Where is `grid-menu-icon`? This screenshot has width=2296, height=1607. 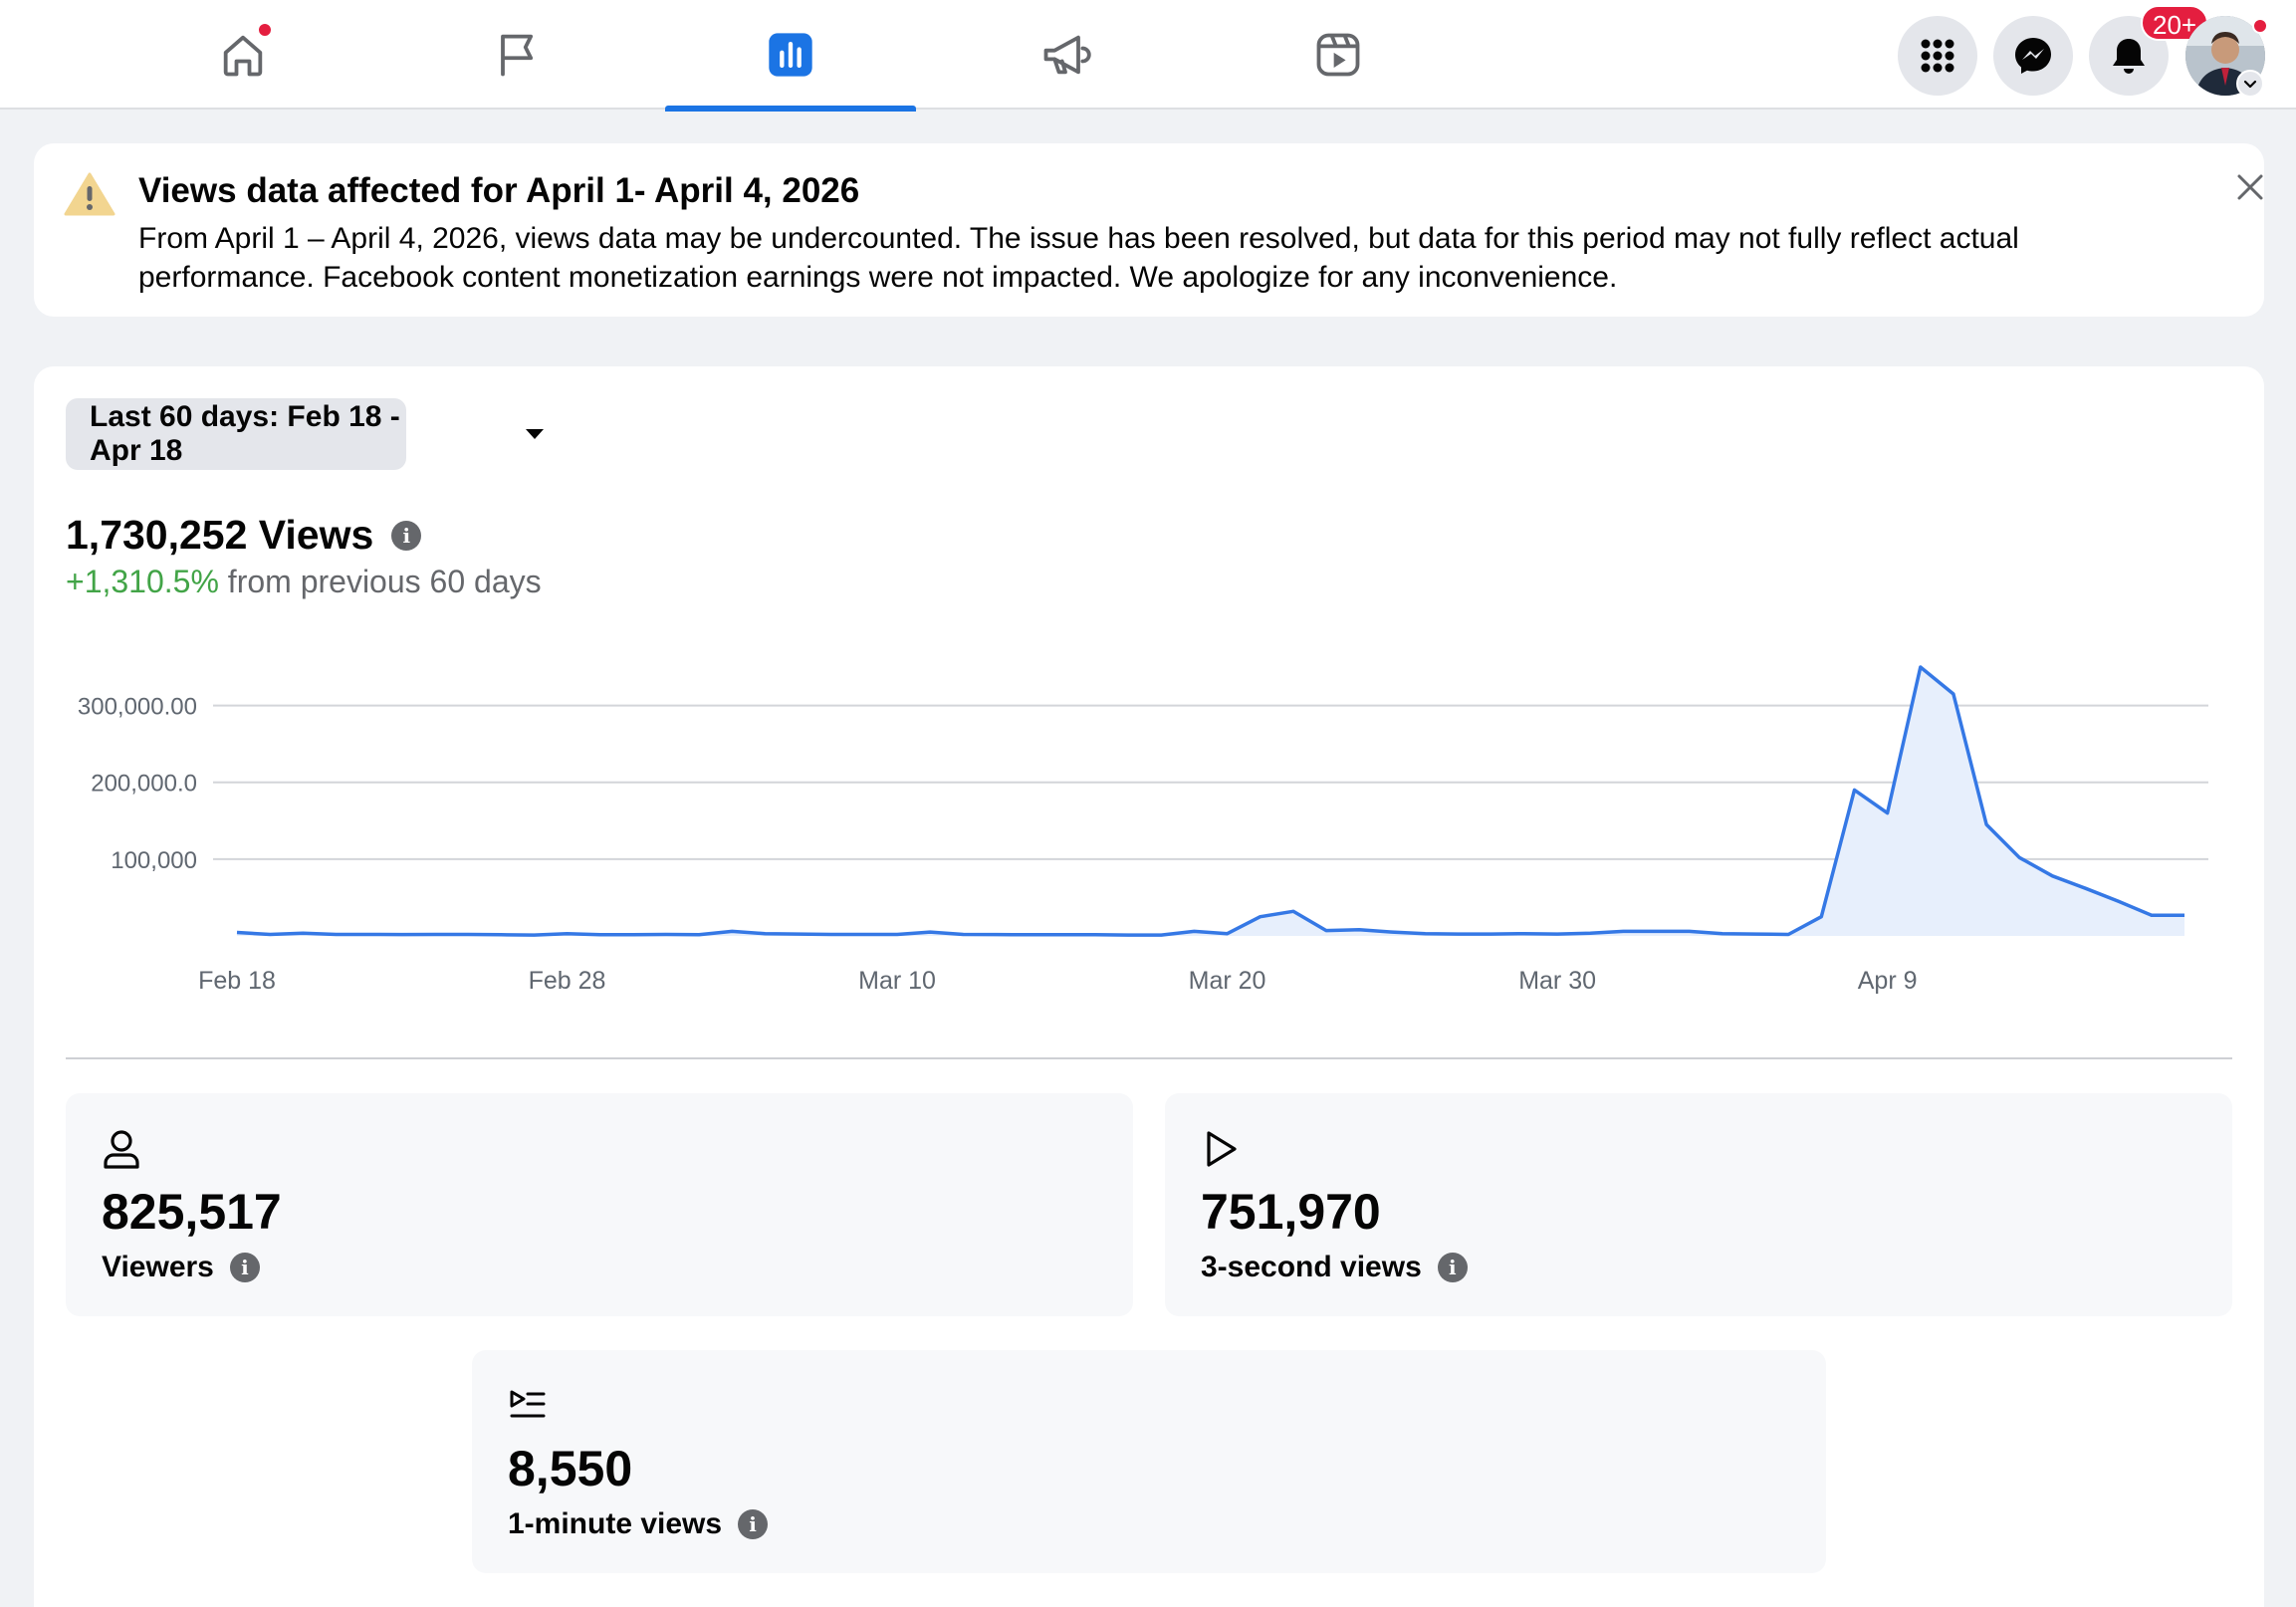 grid-menu-icon is located at coordinates (1937, 56).